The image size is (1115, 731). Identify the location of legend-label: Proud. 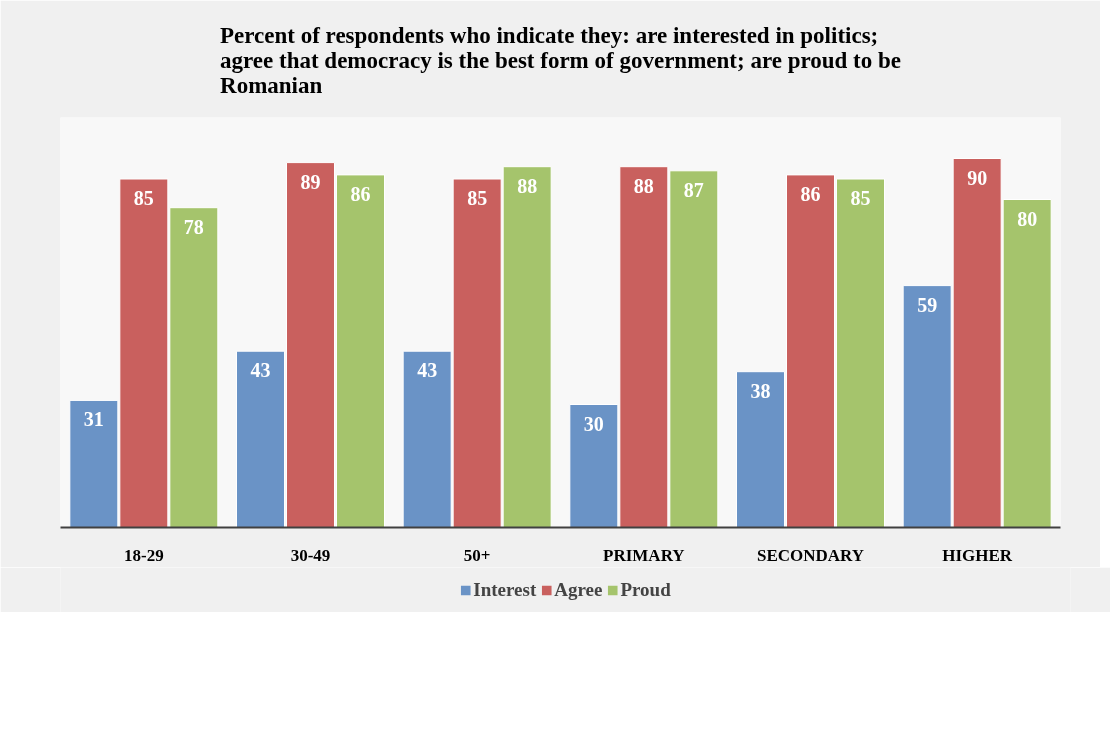
(645, 589).